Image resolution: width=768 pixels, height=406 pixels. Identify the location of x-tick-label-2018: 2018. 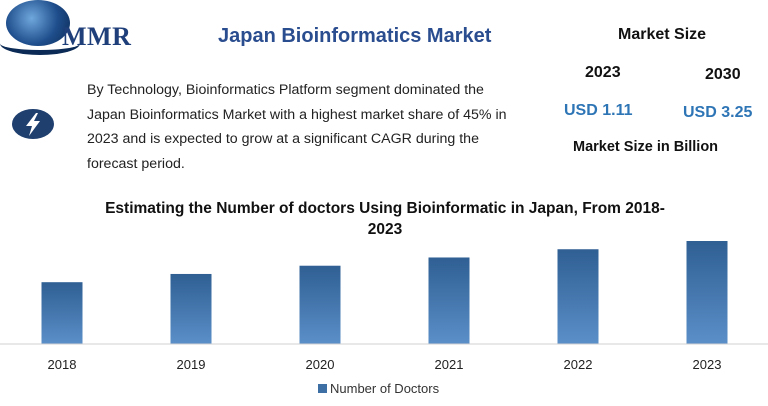
(62, 364).